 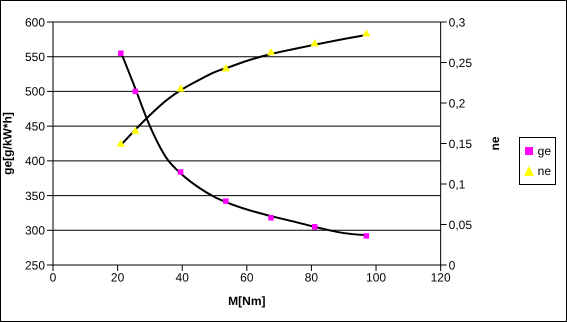 What do you see at coordinates (460, 63) in the screenshot?
I see `y2-tick-label: 0,25` at bounding box center [460, 63].